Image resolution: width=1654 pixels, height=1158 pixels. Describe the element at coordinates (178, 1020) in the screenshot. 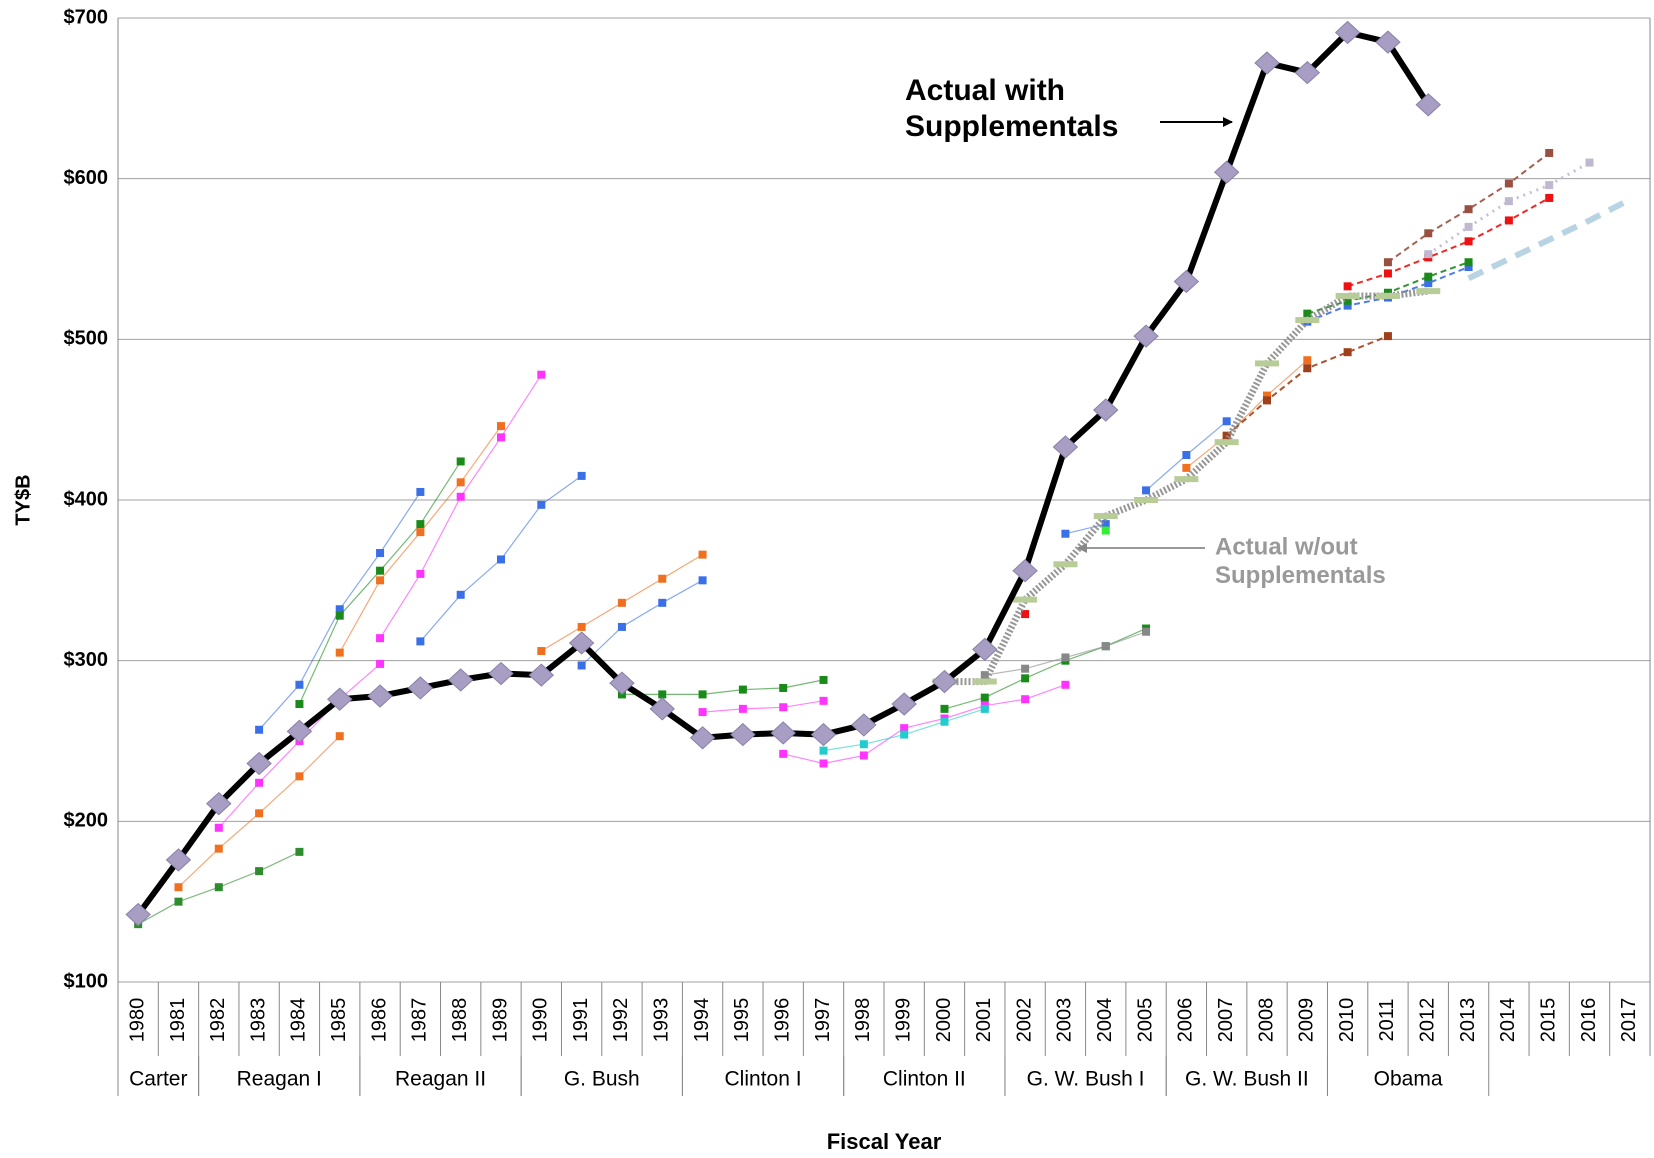

I see `x-tick-label: 1981` at that location.